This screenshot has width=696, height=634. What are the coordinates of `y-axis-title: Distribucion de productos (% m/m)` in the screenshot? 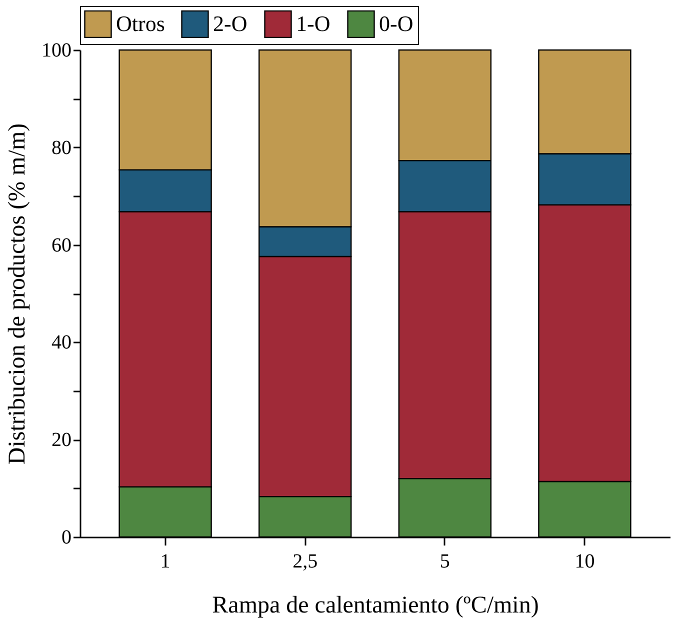 It's located at (17, 294).